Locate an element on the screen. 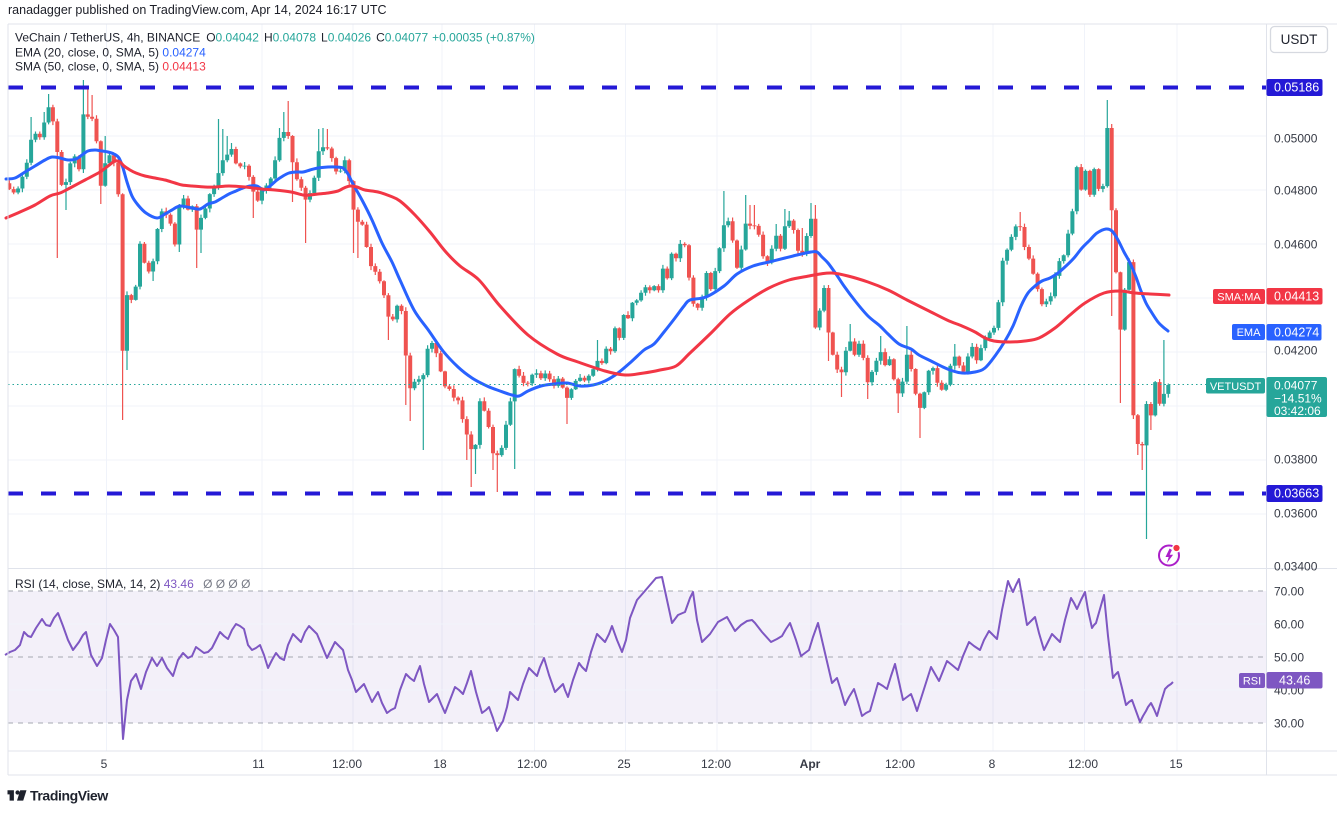 This screenshot has width=1337, height=815. svg-text: 0.05000 is located at coordinates (1296, 139).